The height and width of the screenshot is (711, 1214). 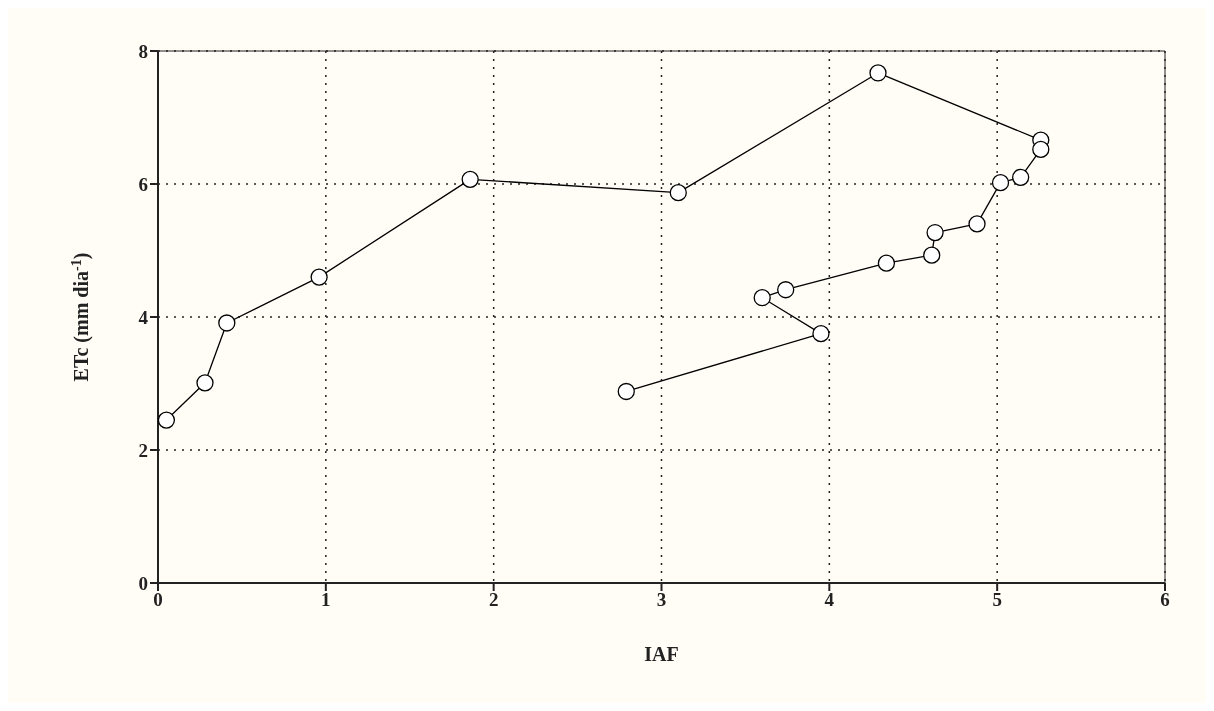 What do you see at coordinates (158, 600) in the screenshot?
I see `x-tick-label: 0` at bounding box center [158, 600].